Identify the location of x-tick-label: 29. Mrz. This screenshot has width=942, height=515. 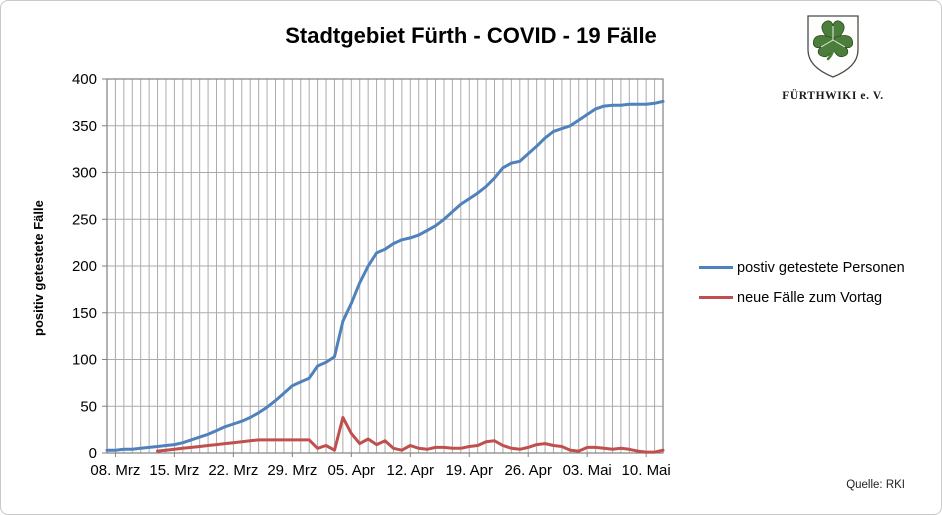
(292, 470).